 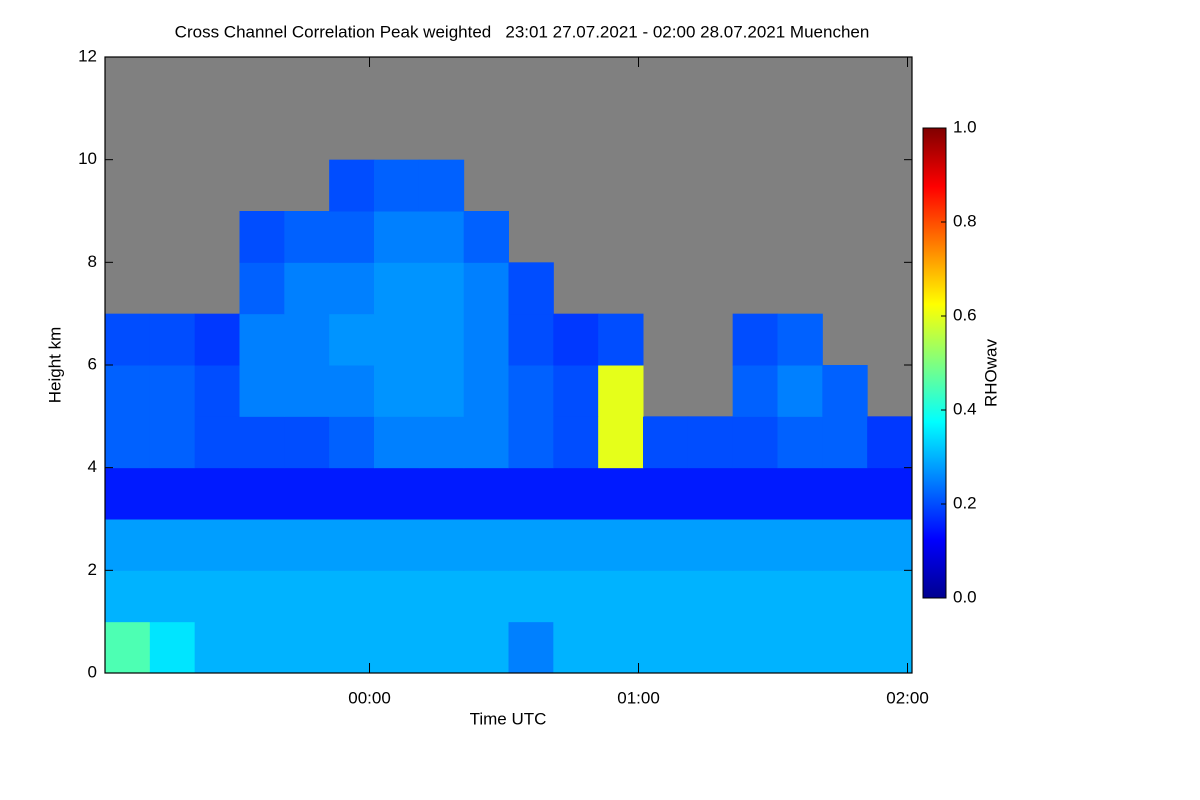 What do you see at coordinates (92, 261) in the screenshot?
I see `y-tick-label: 8` at bounding box center [92, 261].